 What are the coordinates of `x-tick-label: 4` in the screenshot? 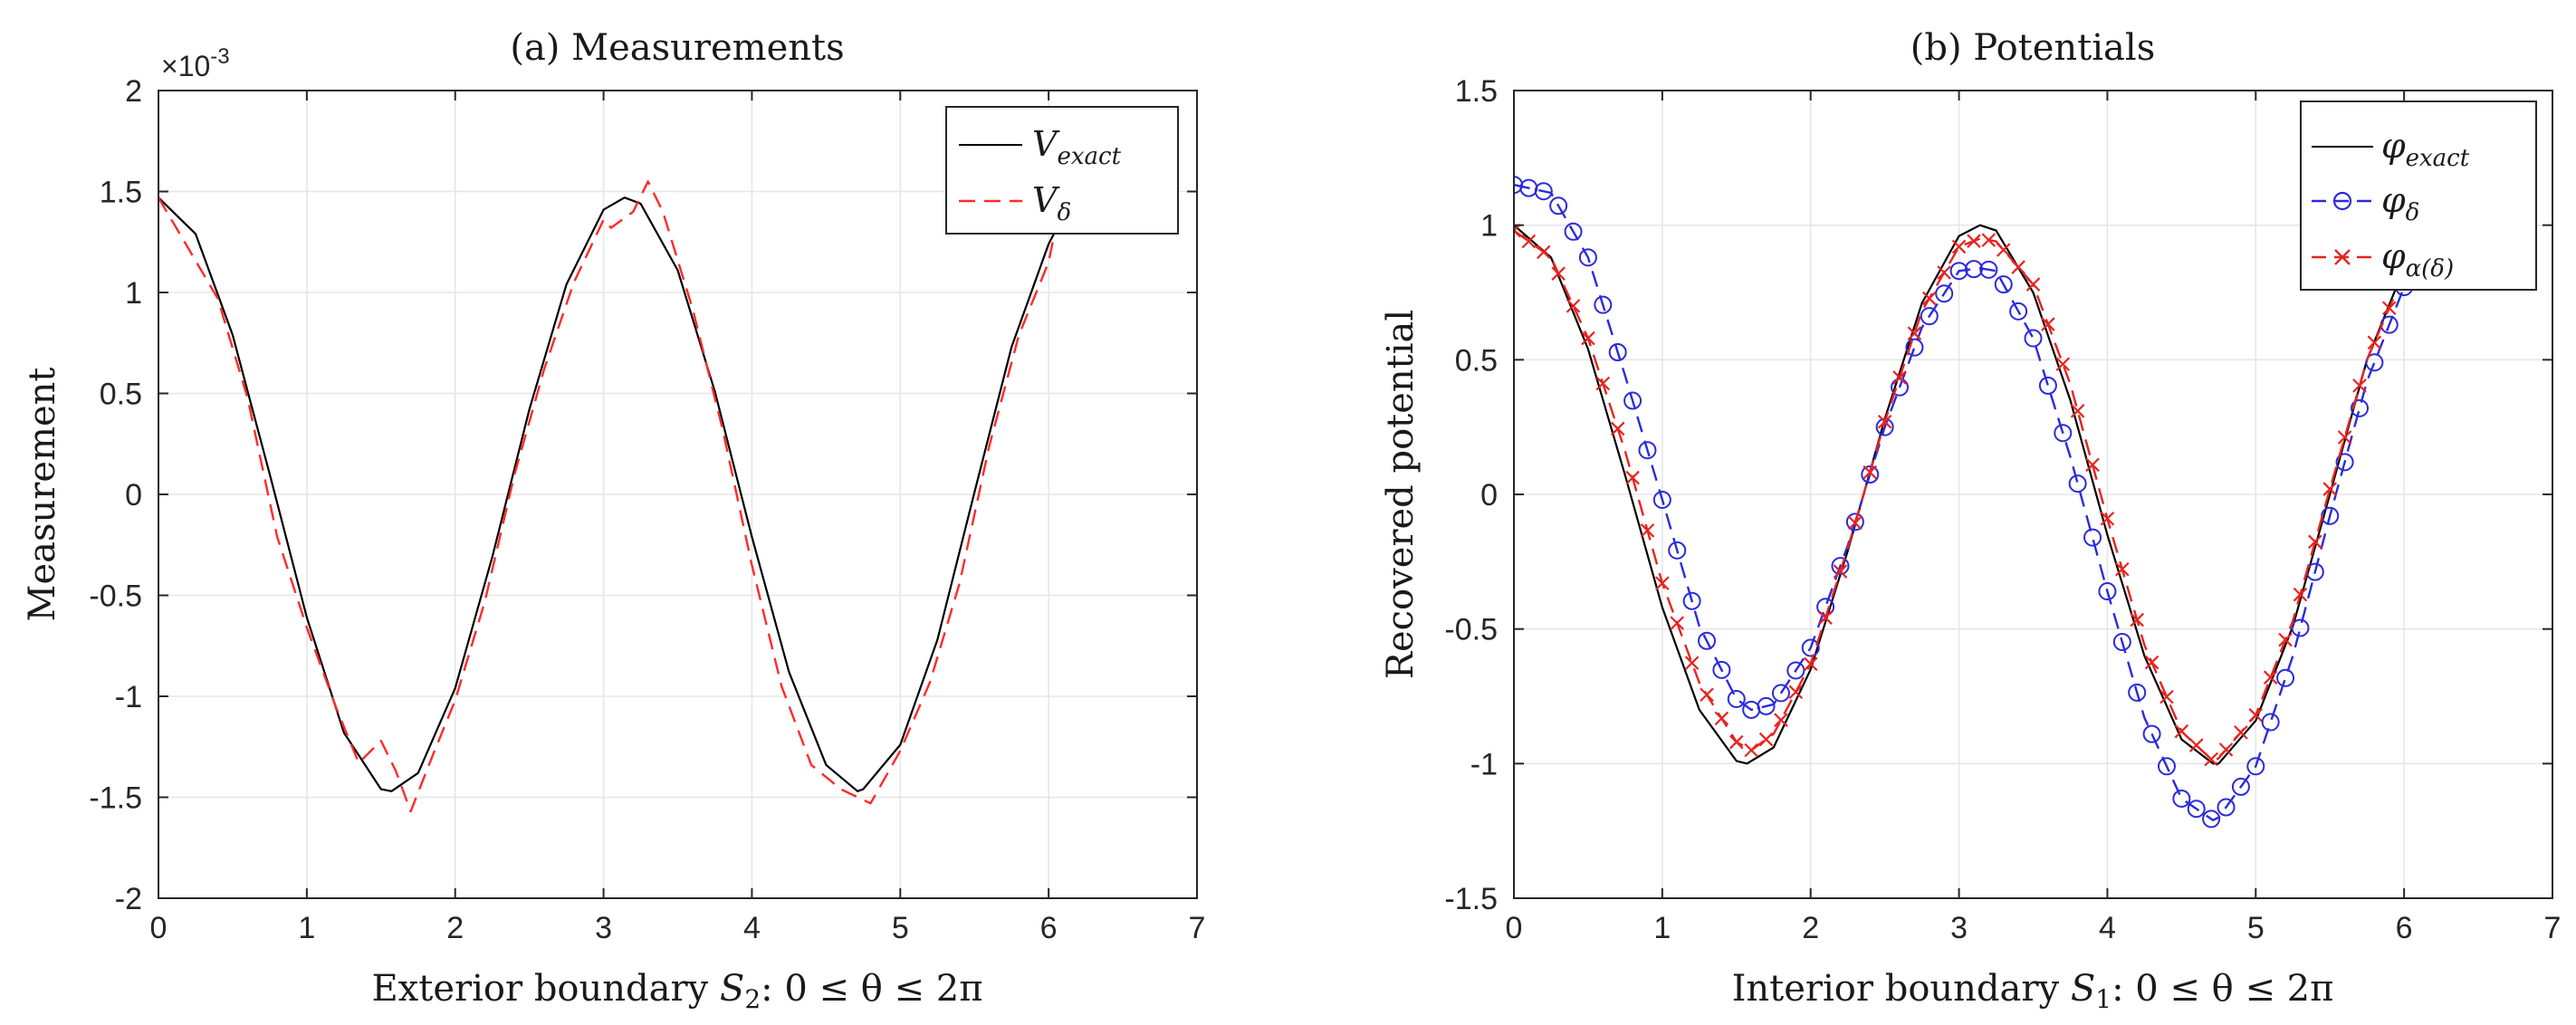 It's located at (2107, 928).